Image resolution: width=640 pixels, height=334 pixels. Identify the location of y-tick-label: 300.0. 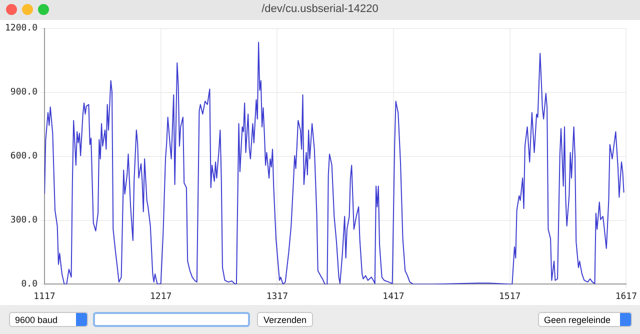
(24, 221).